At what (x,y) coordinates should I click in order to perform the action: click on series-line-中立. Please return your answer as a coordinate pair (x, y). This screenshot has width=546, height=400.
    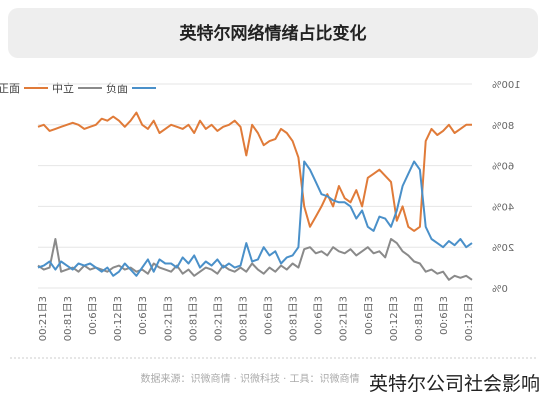
    Looking at the image, I should click on (255, 259).